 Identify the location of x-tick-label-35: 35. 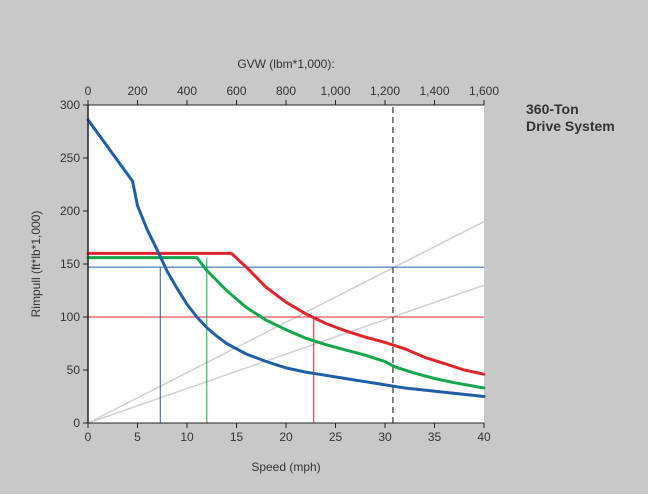
(435, 437).